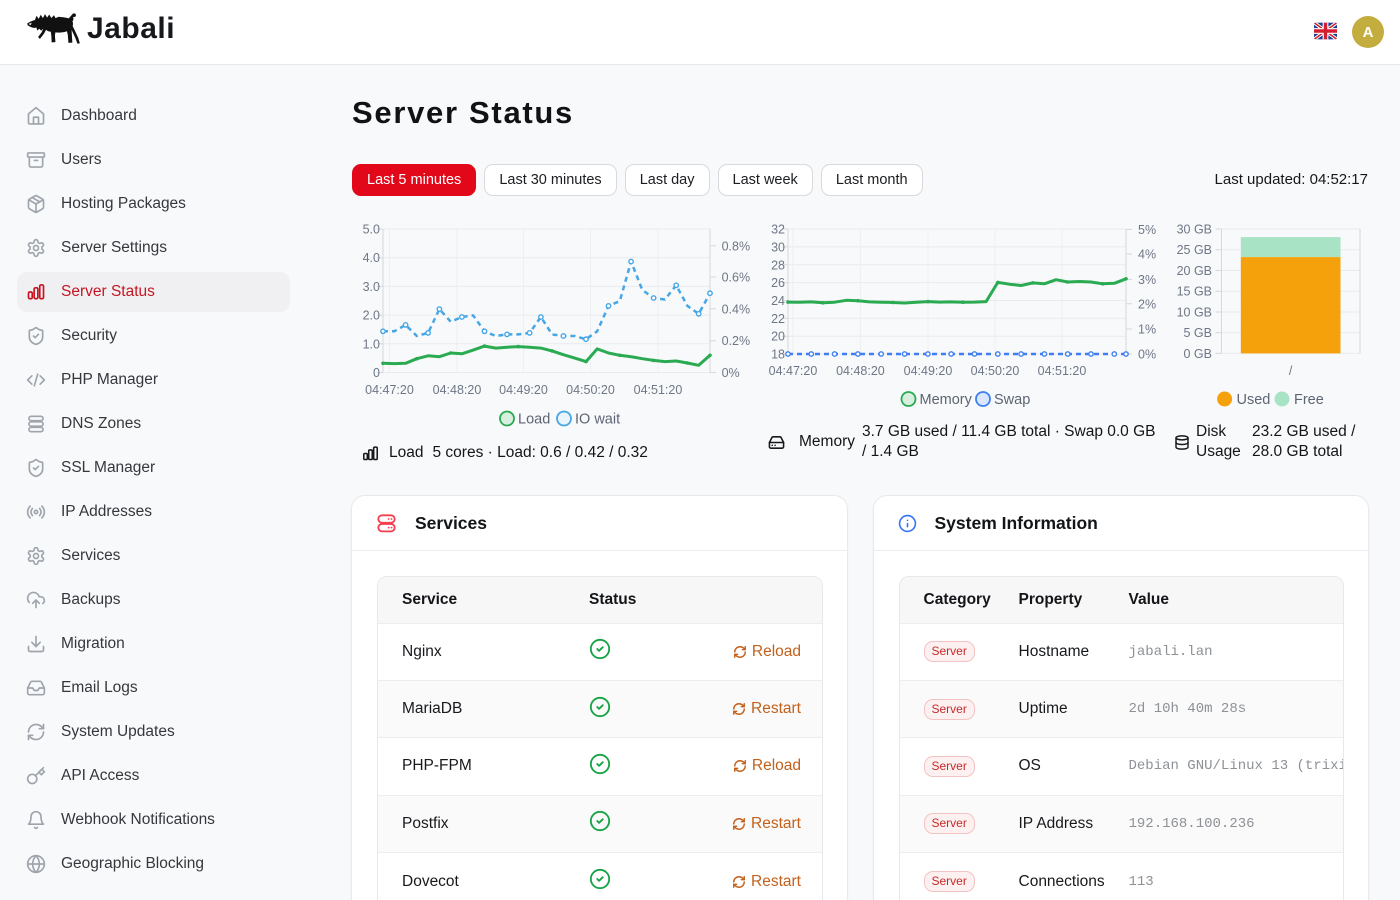 The width and height of the screenshot is (1400, 900). What do you see at coordinates (371, 230) in the screenshot?
I see `svg-text: 5.0` at bounding box center [371, 230].